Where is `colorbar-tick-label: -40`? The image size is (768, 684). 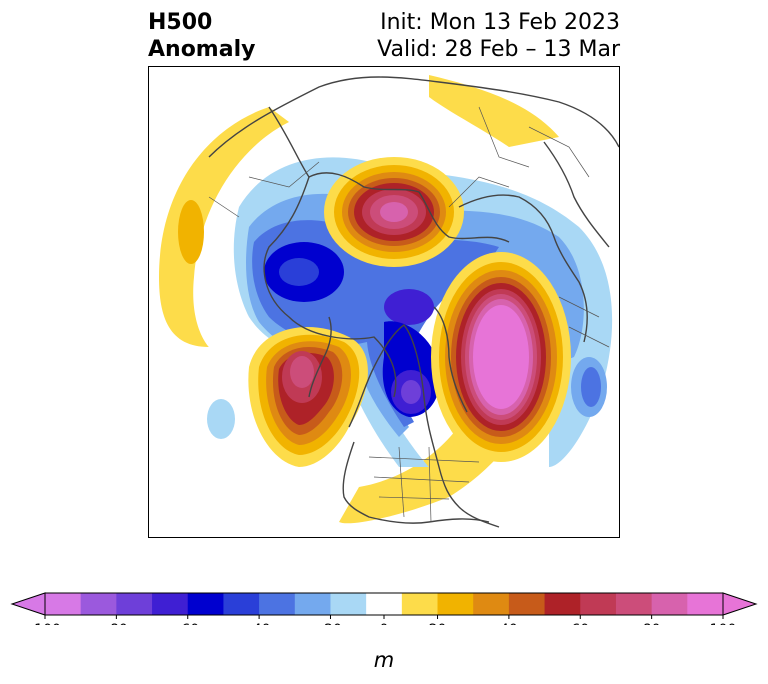 colorbar-tick-label: -40 is located at coordinates (259, 623).